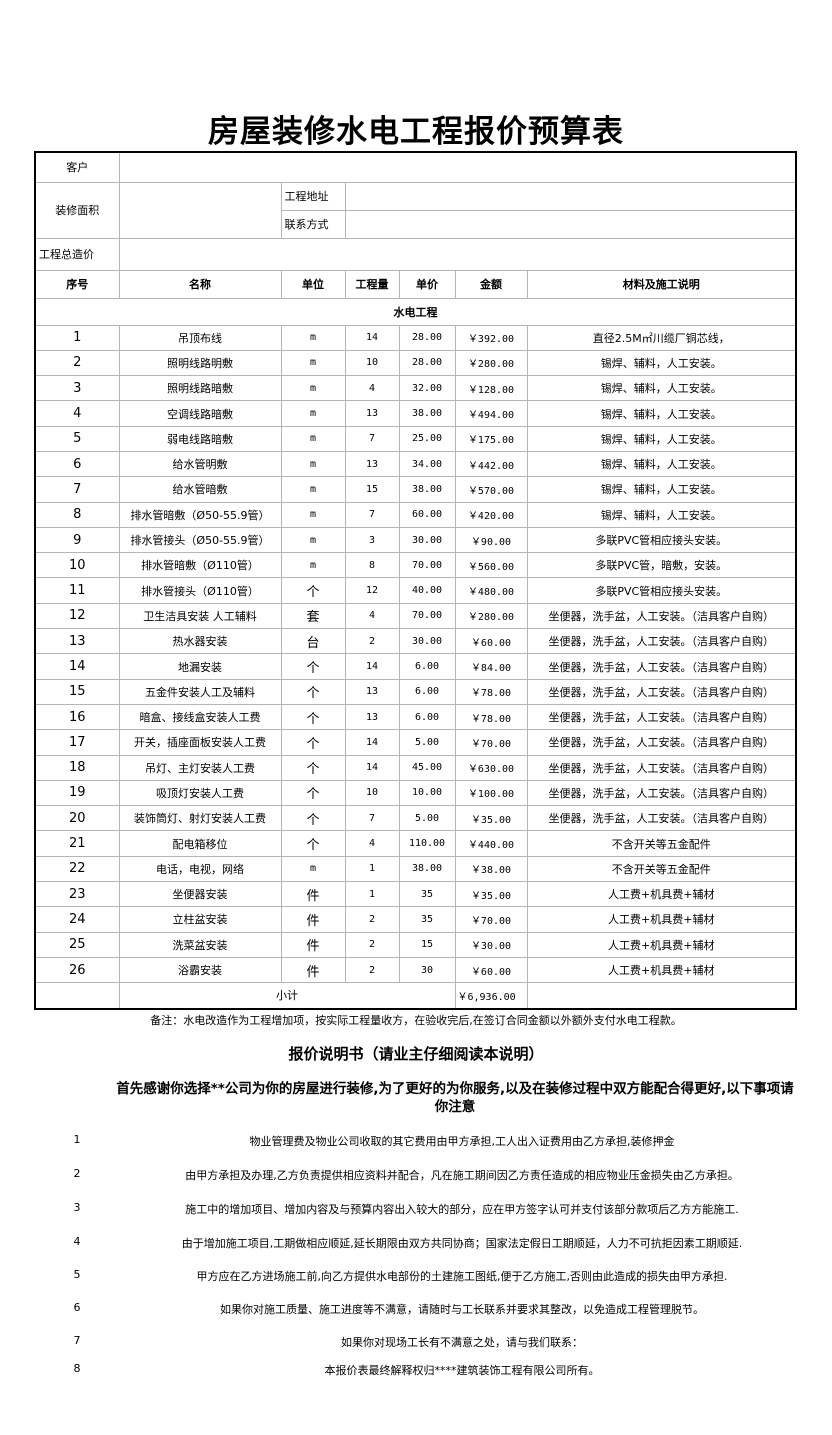  What do you see at coordinates (372, 616) in the screenshot?
I see `cell-qty: 4` at bounding box center [372, 616].